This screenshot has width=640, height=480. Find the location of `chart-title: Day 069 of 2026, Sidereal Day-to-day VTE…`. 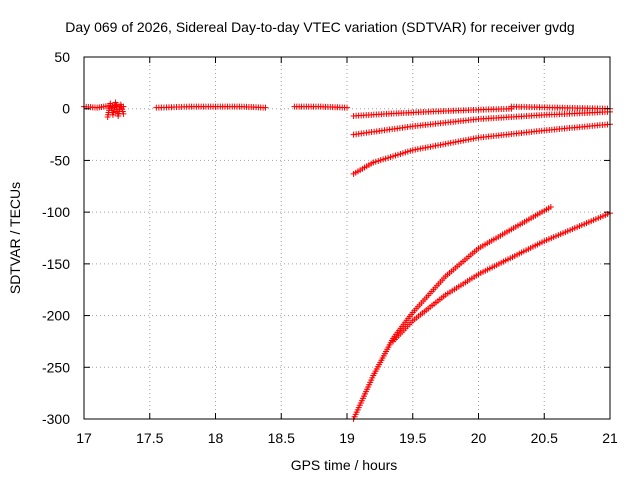

chart-title: Day 069 of 2026, Sidereal Day-to-day VTE… is located at coordinates (319, 27).